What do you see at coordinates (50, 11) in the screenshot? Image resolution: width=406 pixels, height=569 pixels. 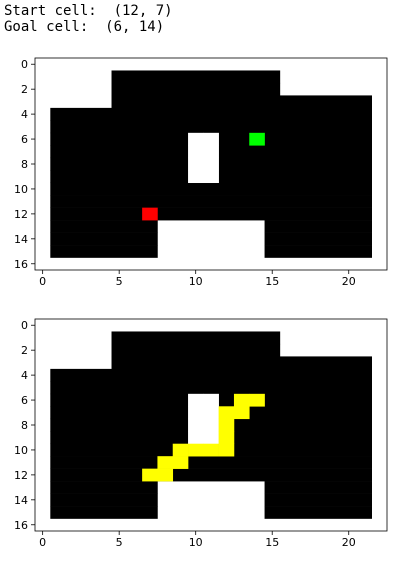 I see `start-cell-label: Start cell:` at bounding box center [50, 11].